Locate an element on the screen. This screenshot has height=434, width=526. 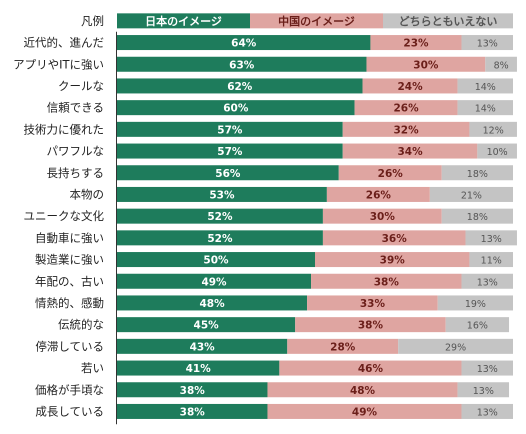
data-label-china: 23% is located at coordinates (416, 44).